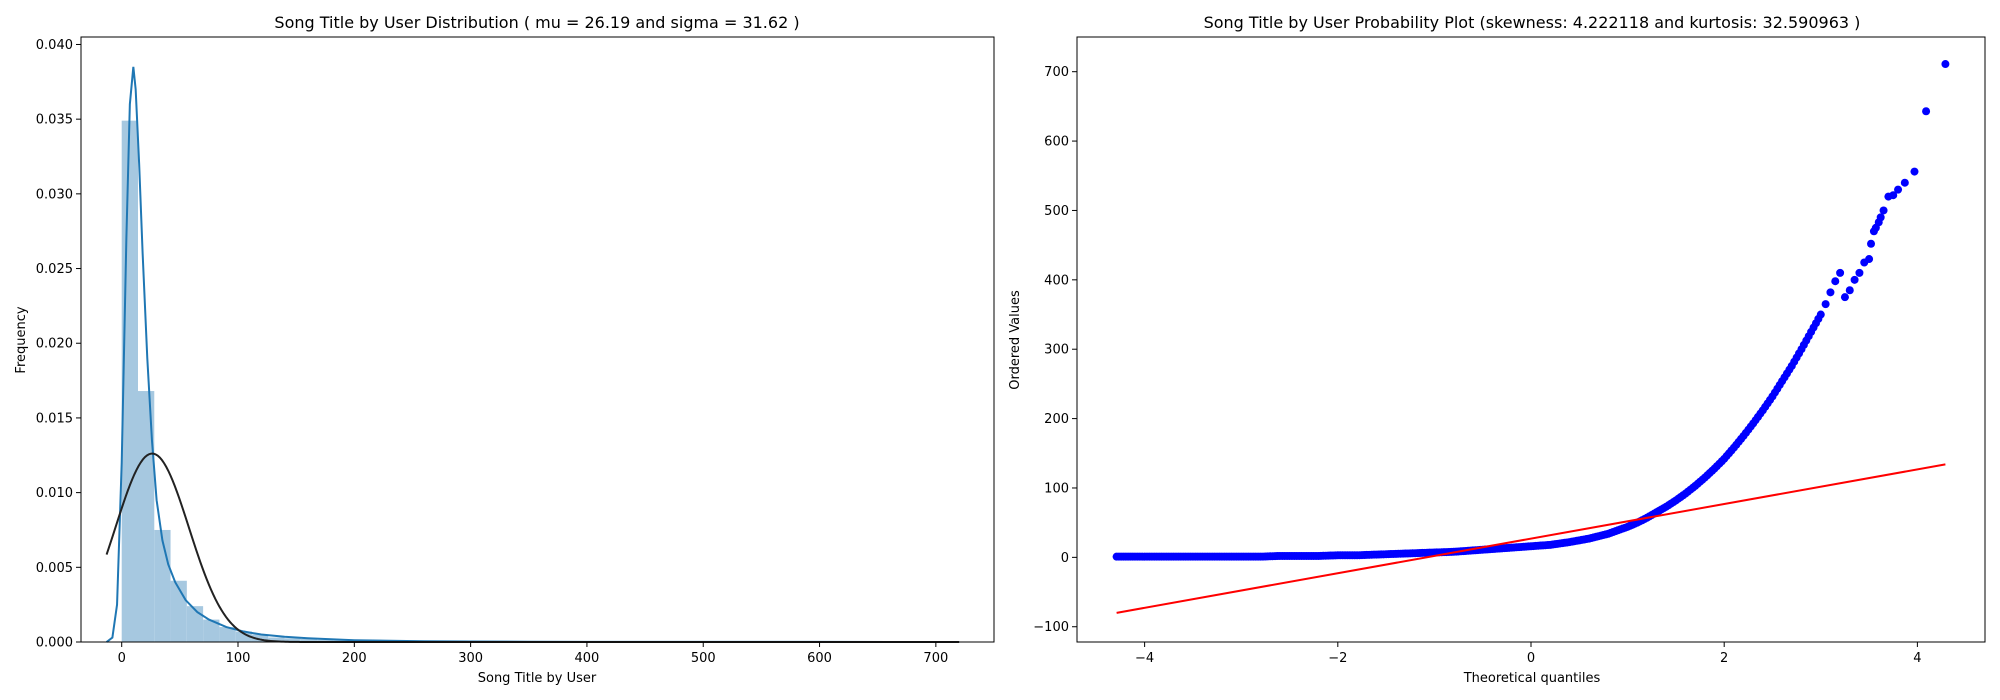  Describe the element at coordinates (292, 381) in the screenshot. I see `histogram-bars` at that location.